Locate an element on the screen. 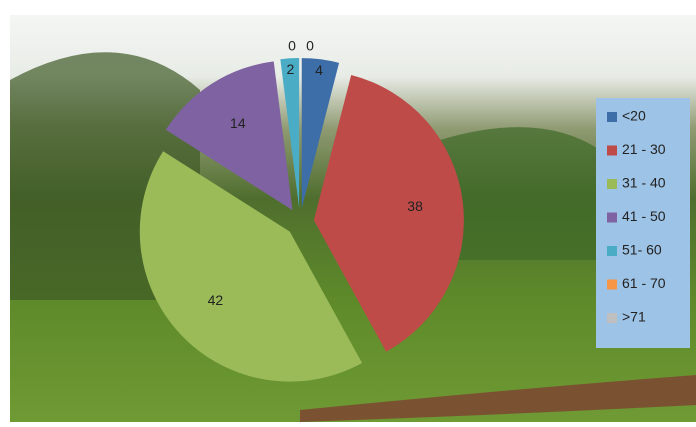  legend-label: 21 - 30 is located at coordinates (644, 149).